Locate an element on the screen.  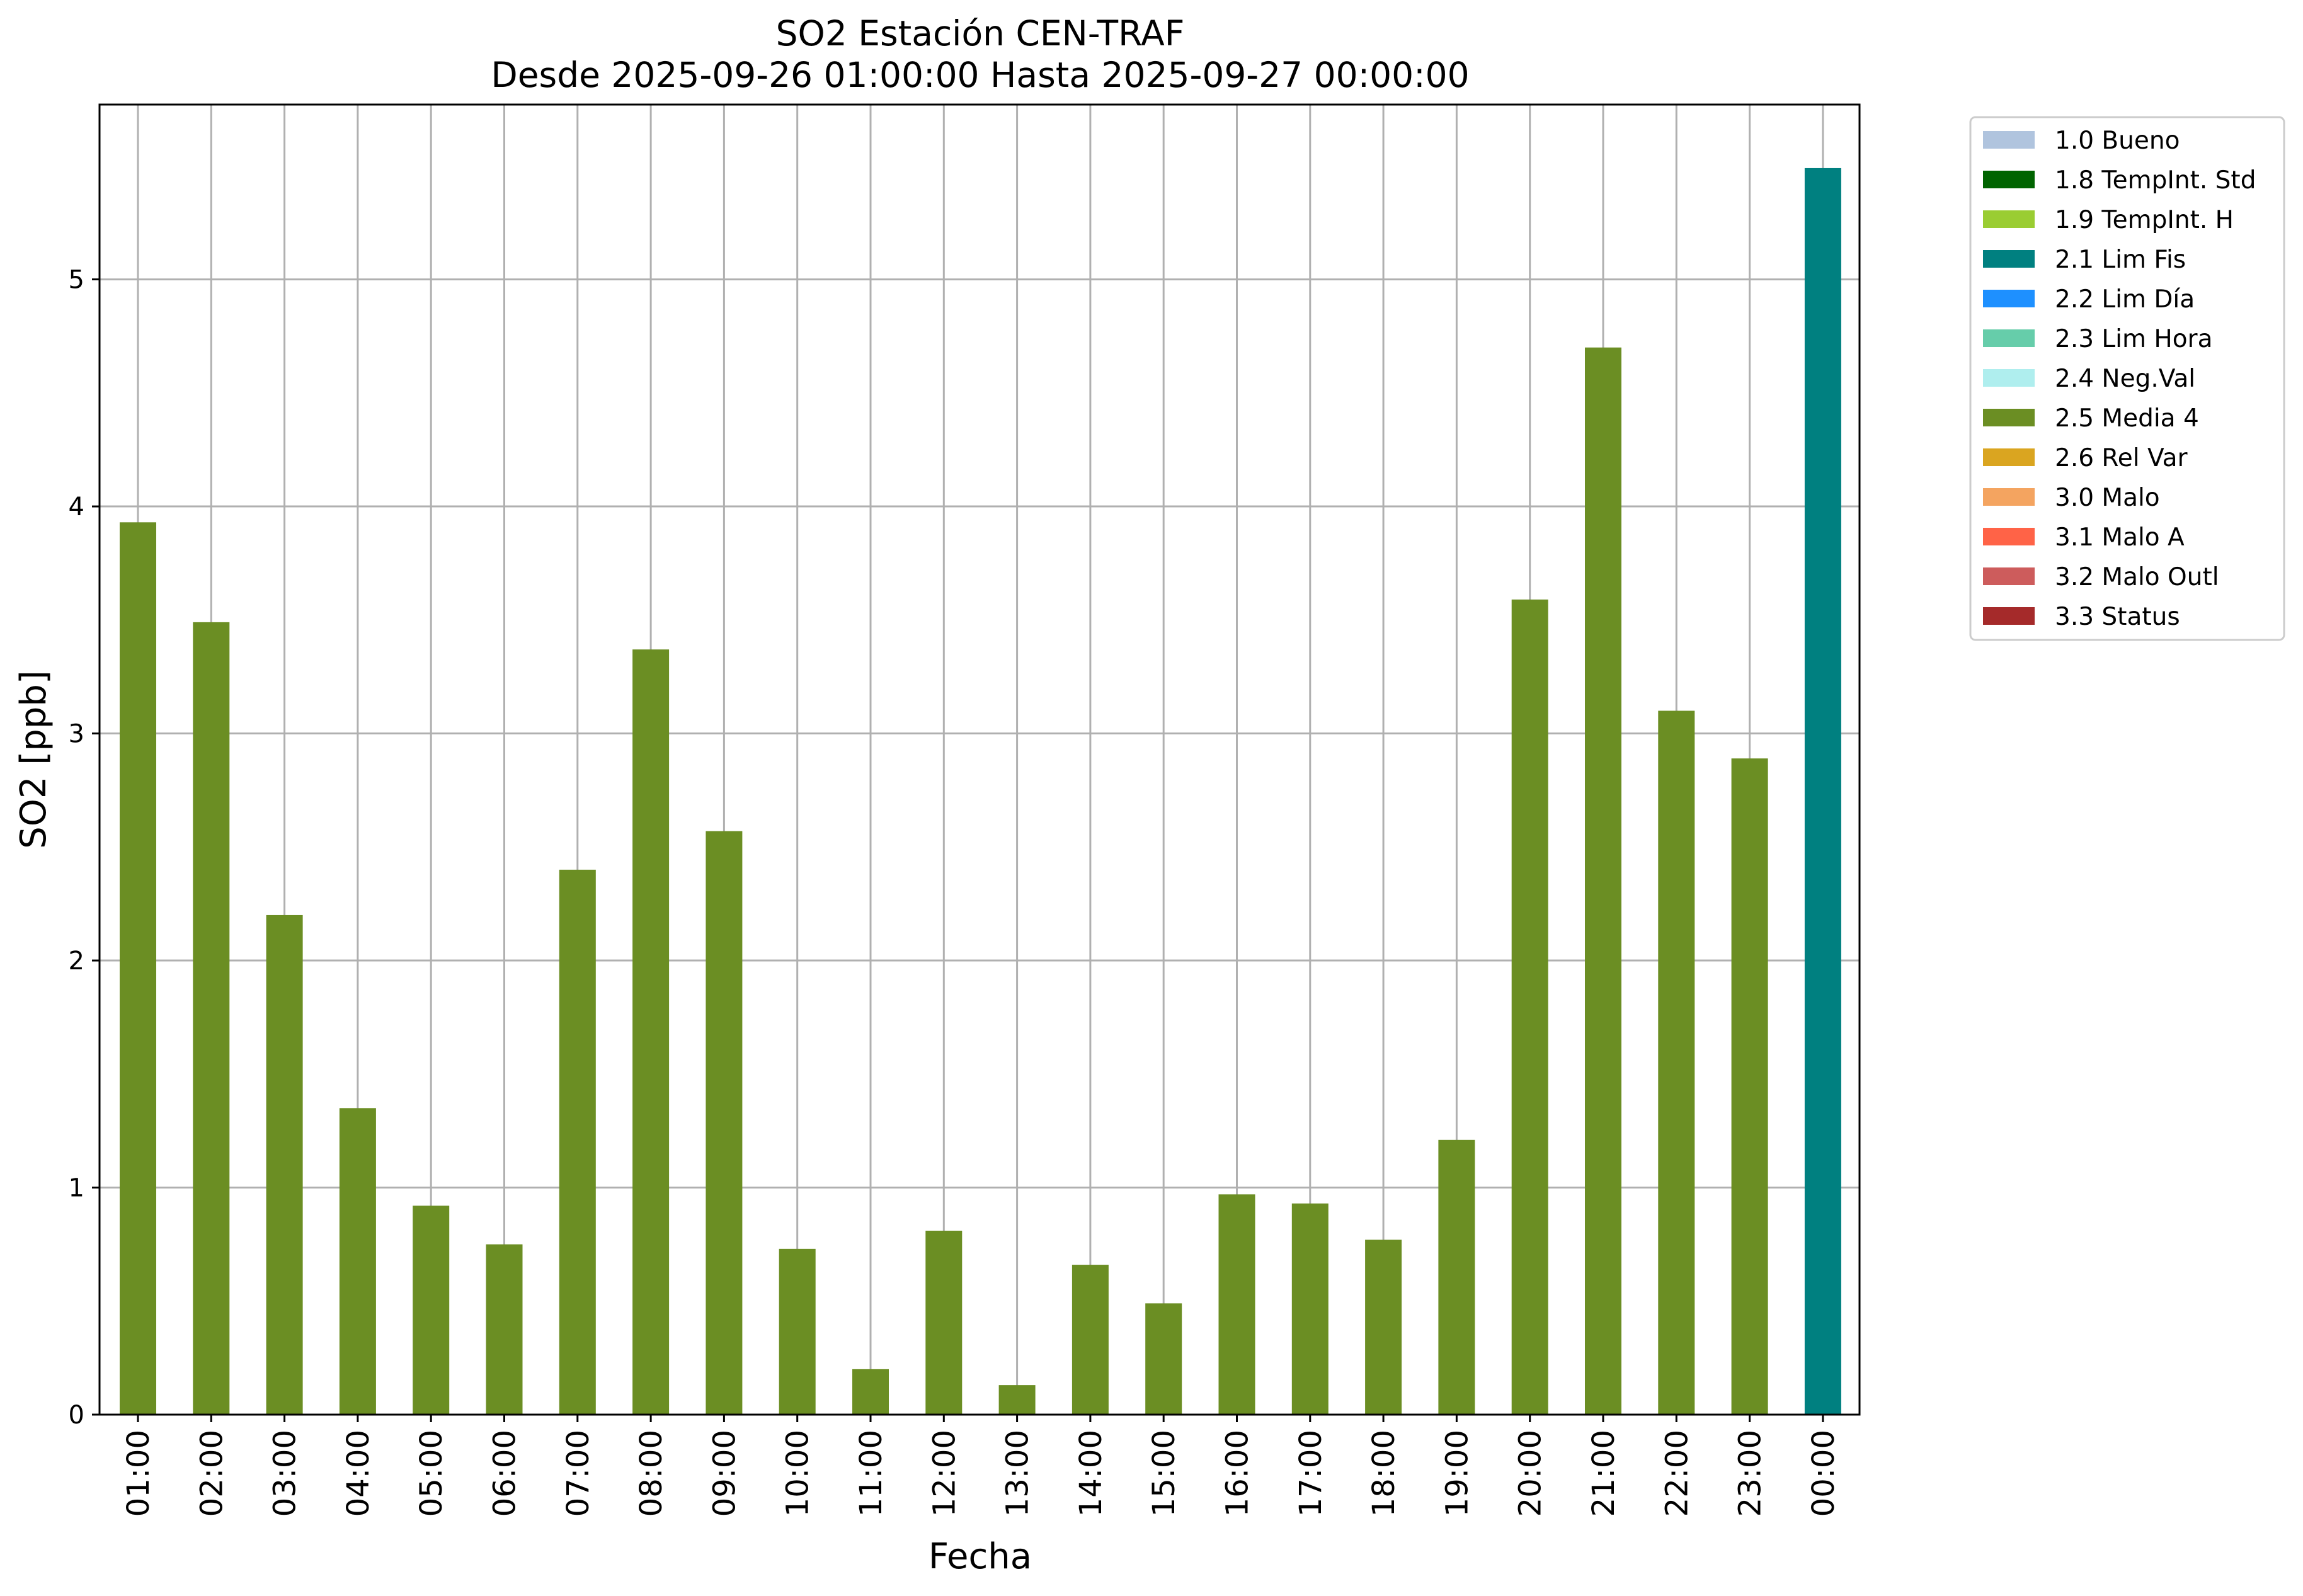
x-tick-label: 16:00 is located at coordinates (1238, 1473).